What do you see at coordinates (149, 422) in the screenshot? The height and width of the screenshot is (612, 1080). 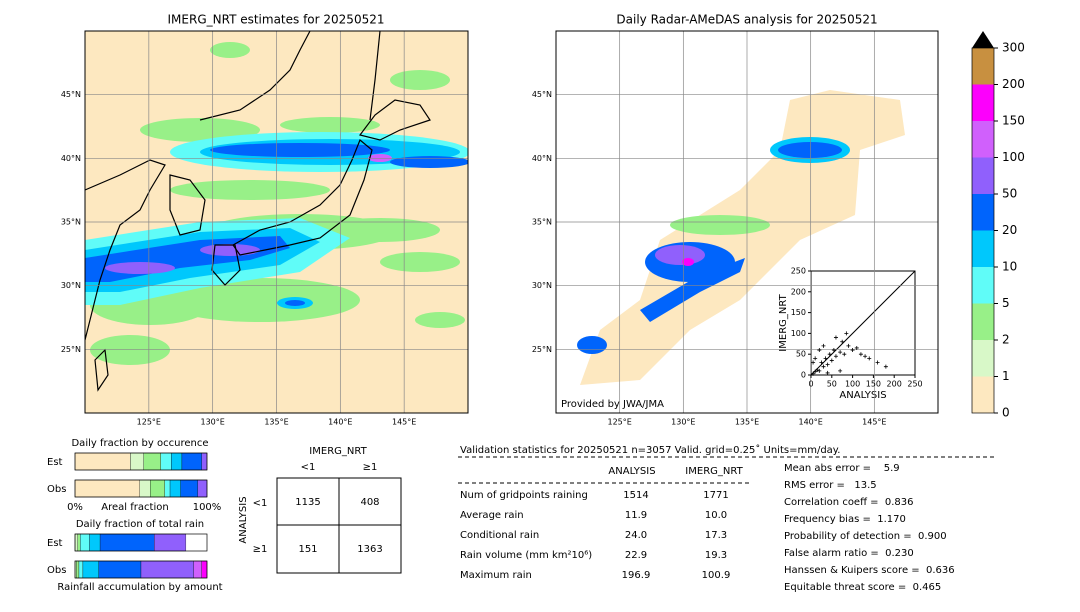 I see `x-tick-label: 125°E` at bounding box center [149, 422].